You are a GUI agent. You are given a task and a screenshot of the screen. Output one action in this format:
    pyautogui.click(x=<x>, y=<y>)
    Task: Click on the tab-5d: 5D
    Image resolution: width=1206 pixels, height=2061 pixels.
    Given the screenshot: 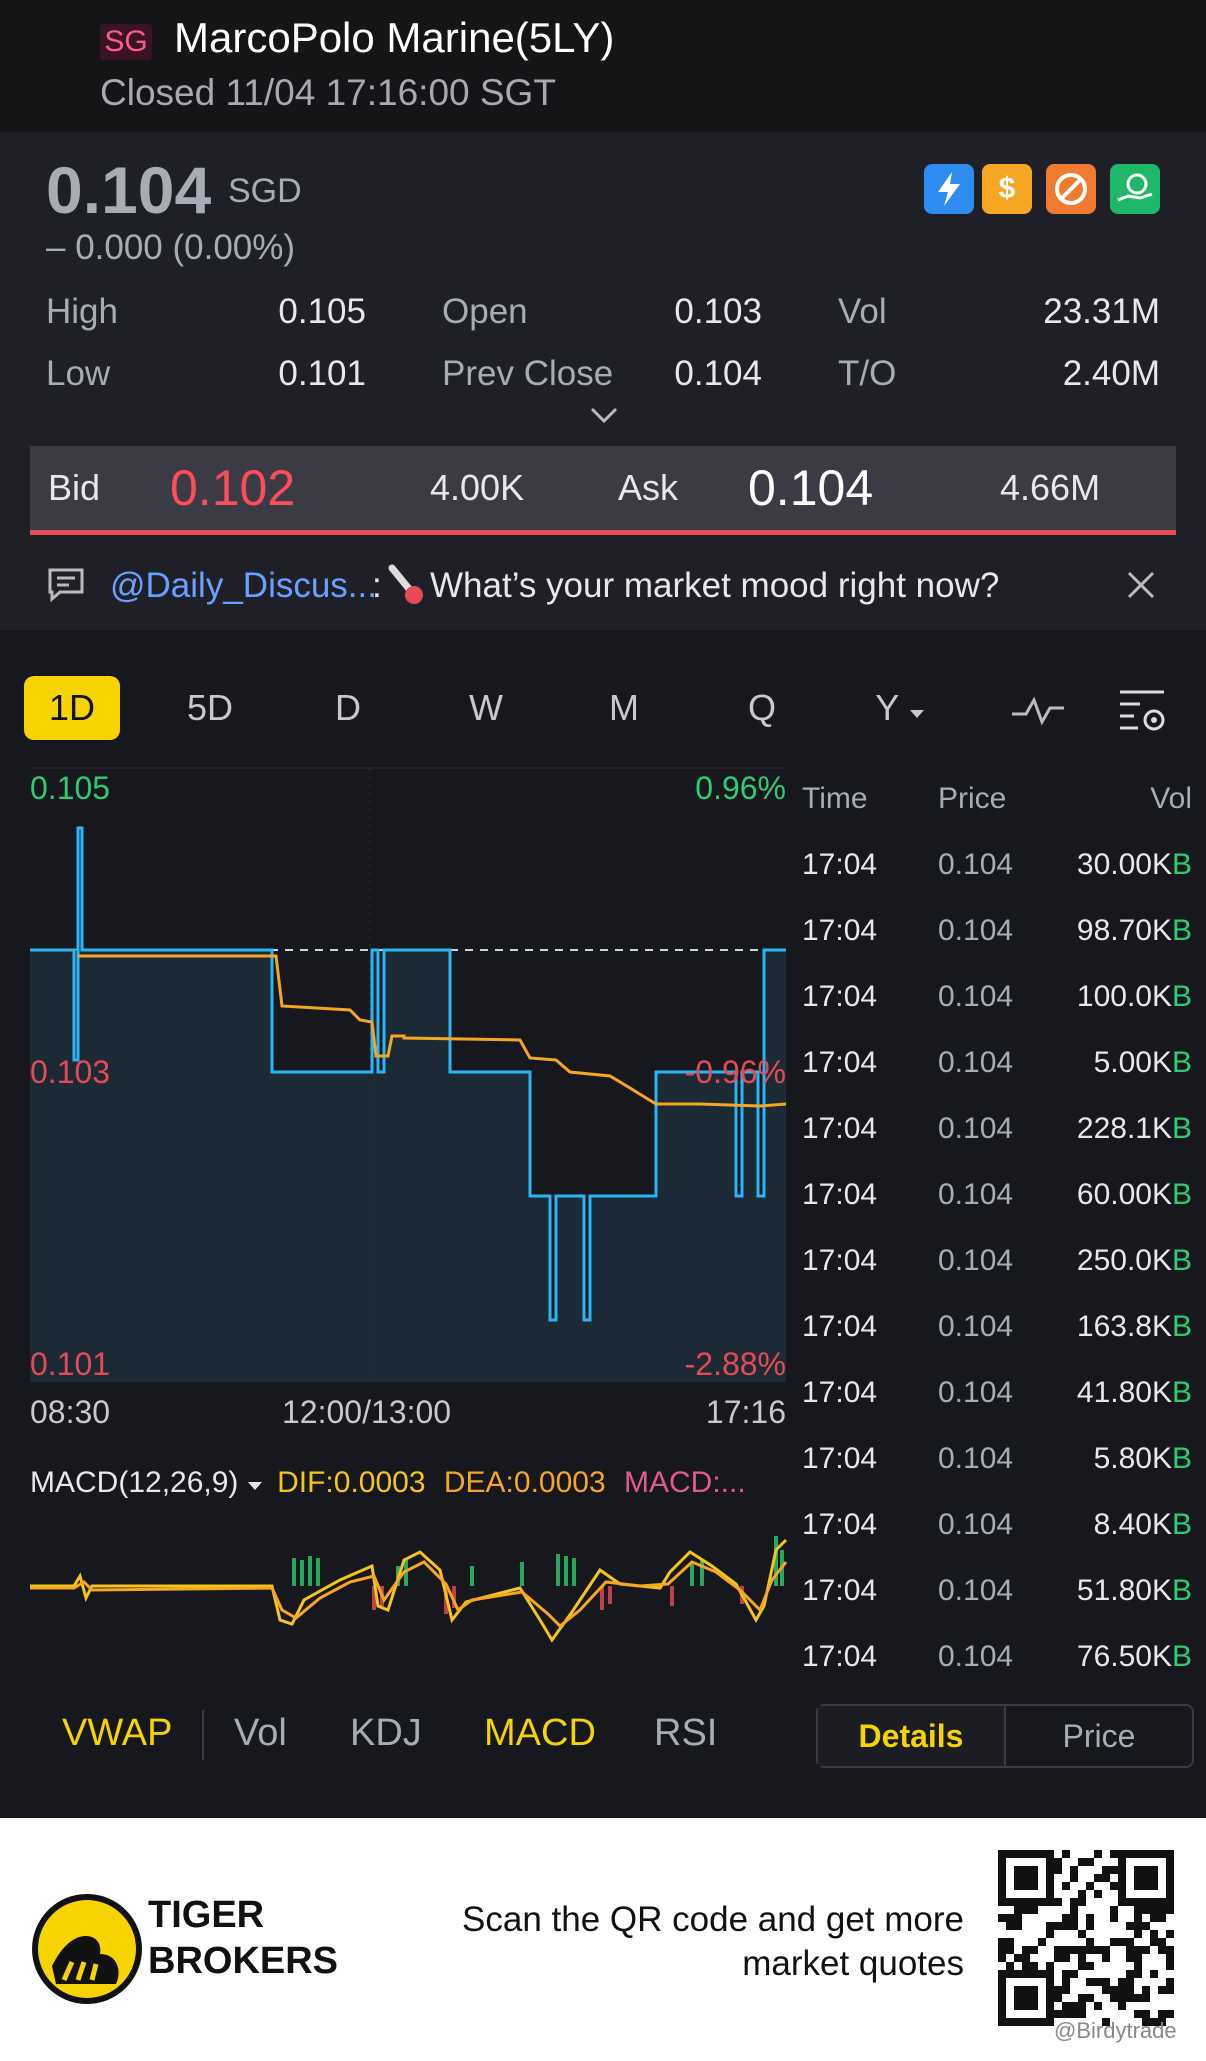 What is the action you would take?
    pyautogui.click(x=210, y=707)
    